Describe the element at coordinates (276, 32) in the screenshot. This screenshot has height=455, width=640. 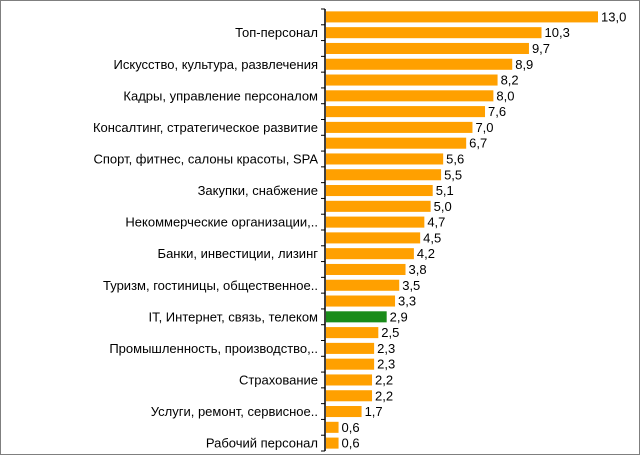
I see `category-label-1: Топ-персонал` at that location.